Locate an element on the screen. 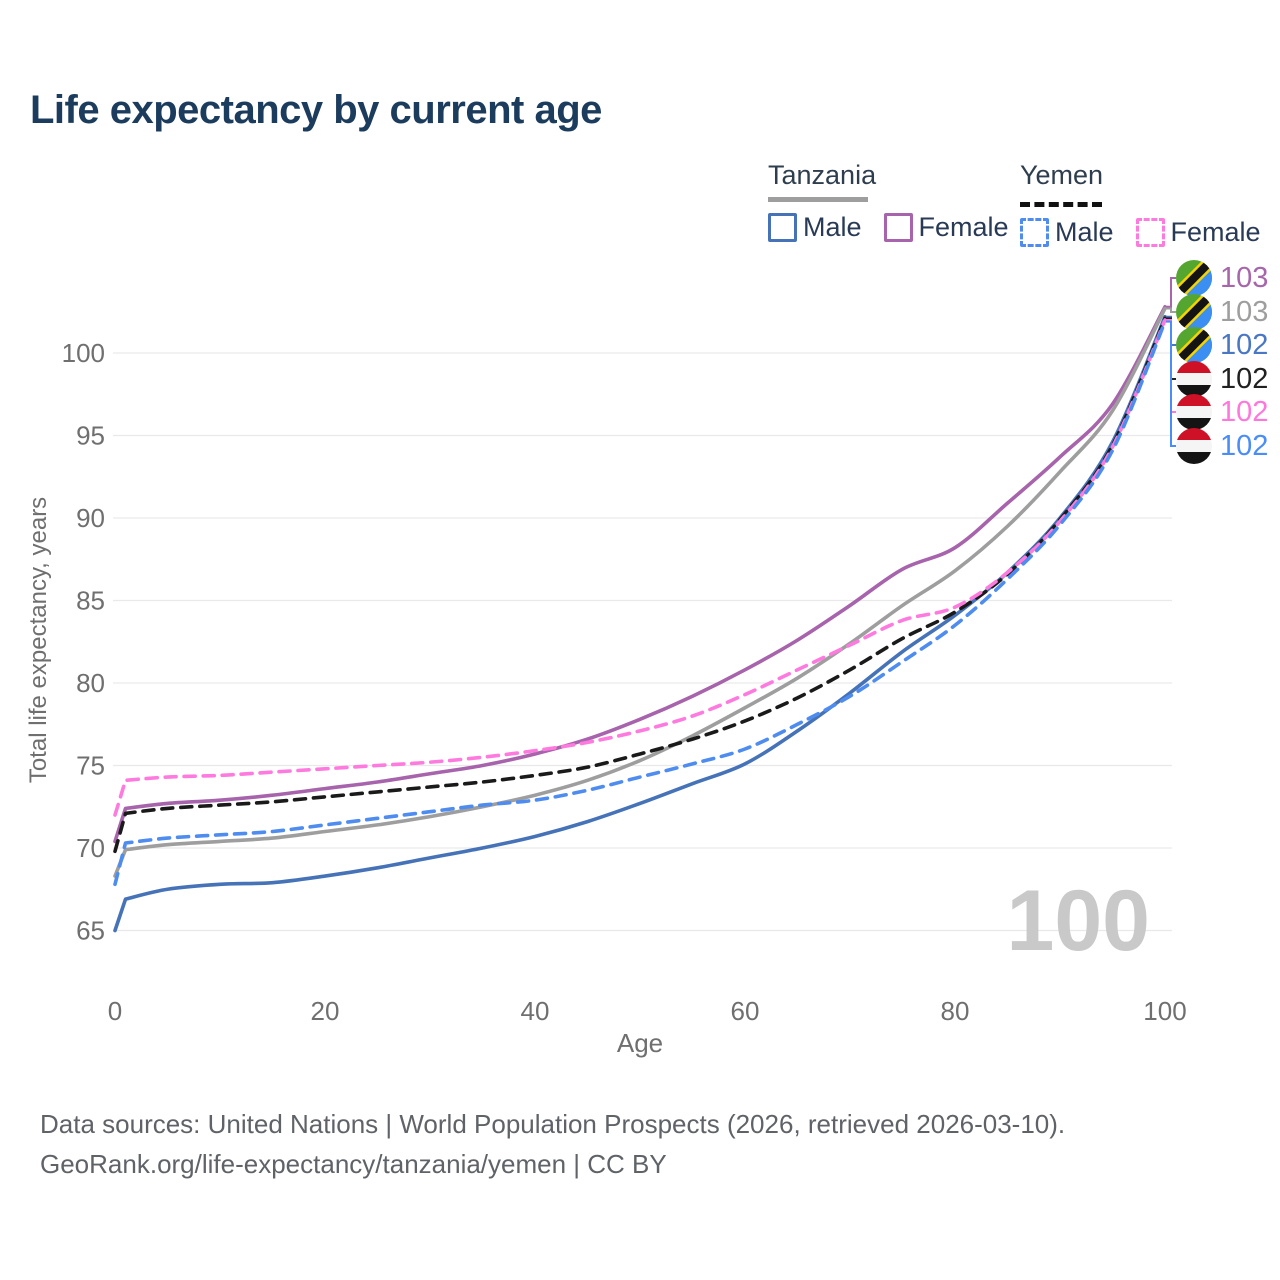  y-tick-label-85: 85 is located at coordinates (90, 601).